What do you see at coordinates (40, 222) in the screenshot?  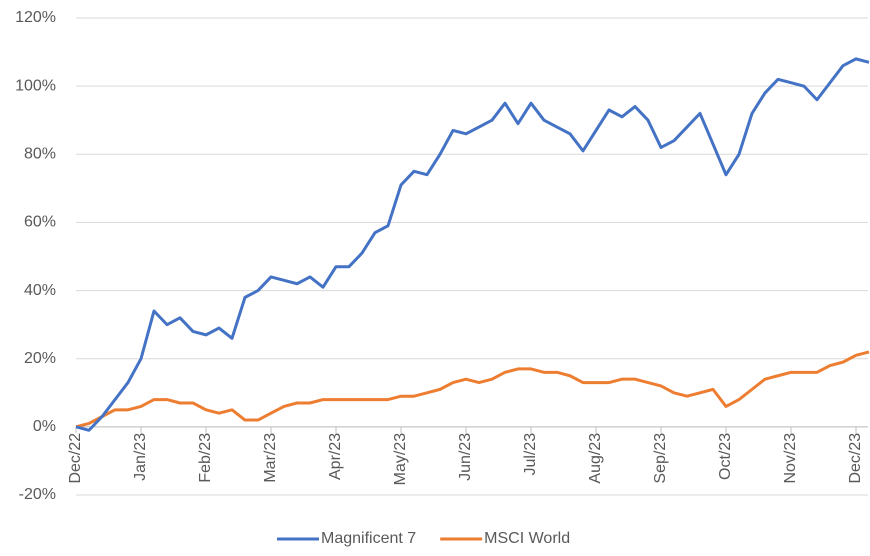 I see `y-tick-label: 60%` at bounding box center [40, 222].